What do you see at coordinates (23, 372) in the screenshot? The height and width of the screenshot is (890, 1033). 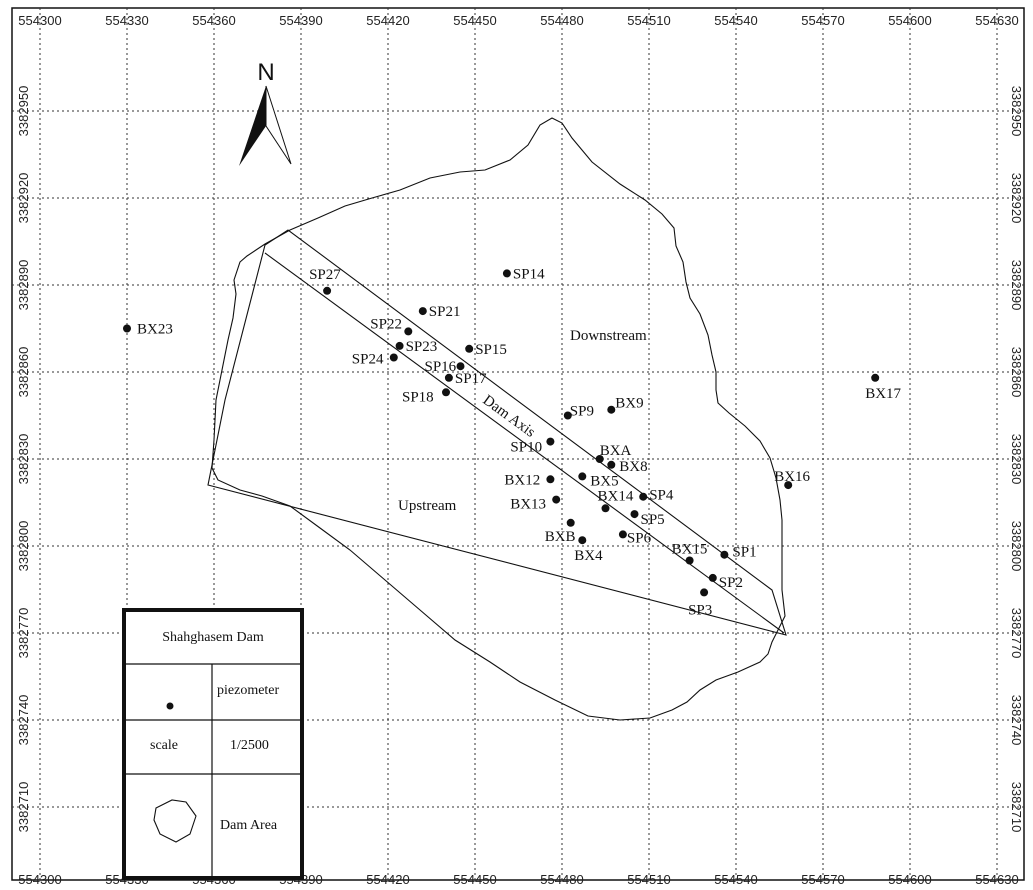 I see `y-tick-label-left: 3382860` at bounding box center [23, 372].